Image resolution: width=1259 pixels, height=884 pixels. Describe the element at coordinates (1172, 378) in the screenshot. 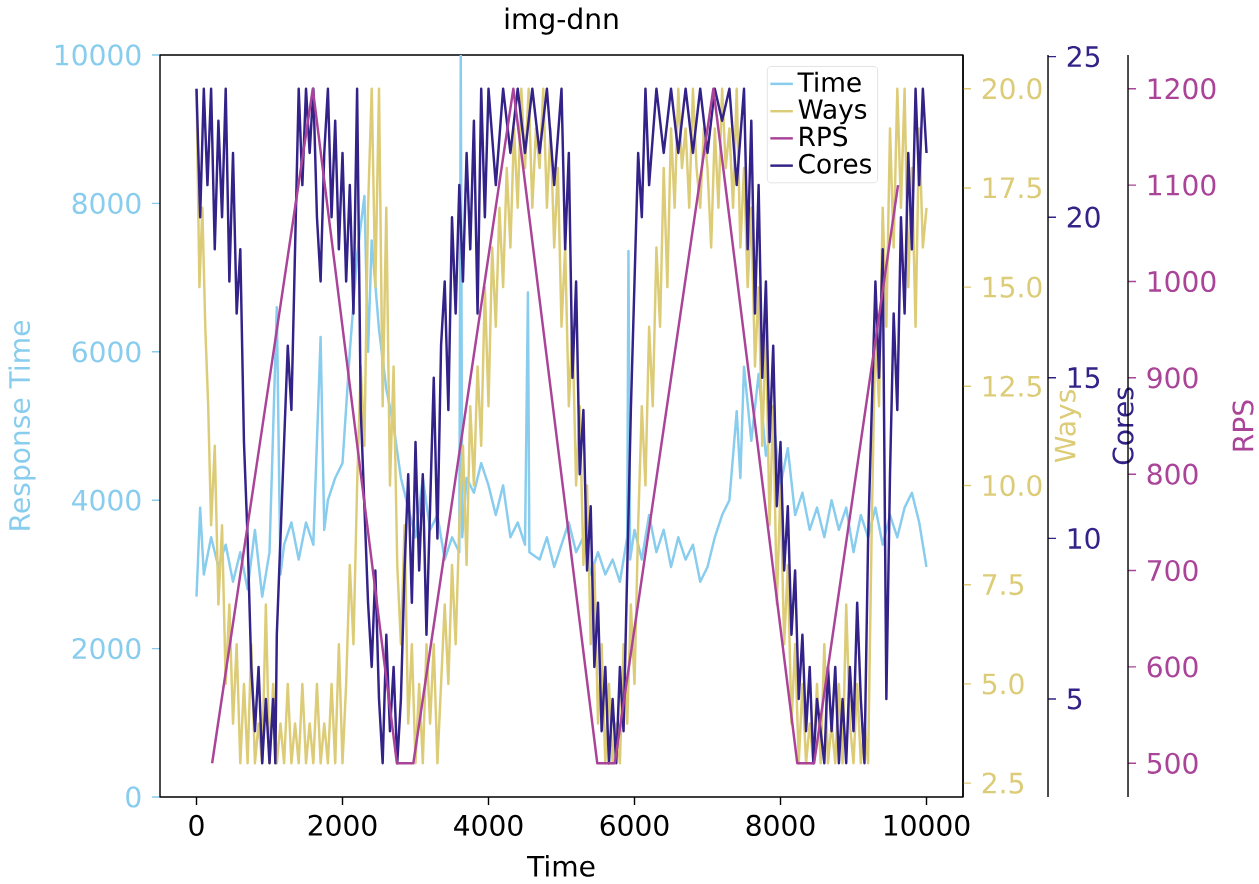

I see `y-tick-label: 900` at that location.